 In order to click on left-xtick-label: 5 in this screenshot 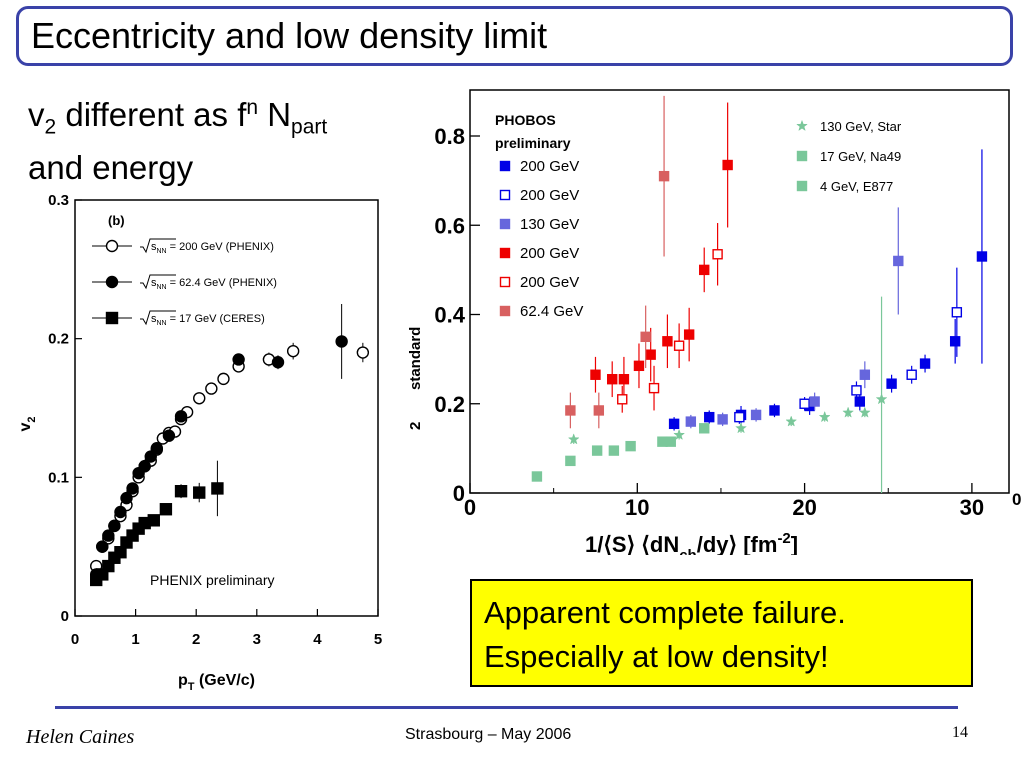, I will do `click(378, 639)`.